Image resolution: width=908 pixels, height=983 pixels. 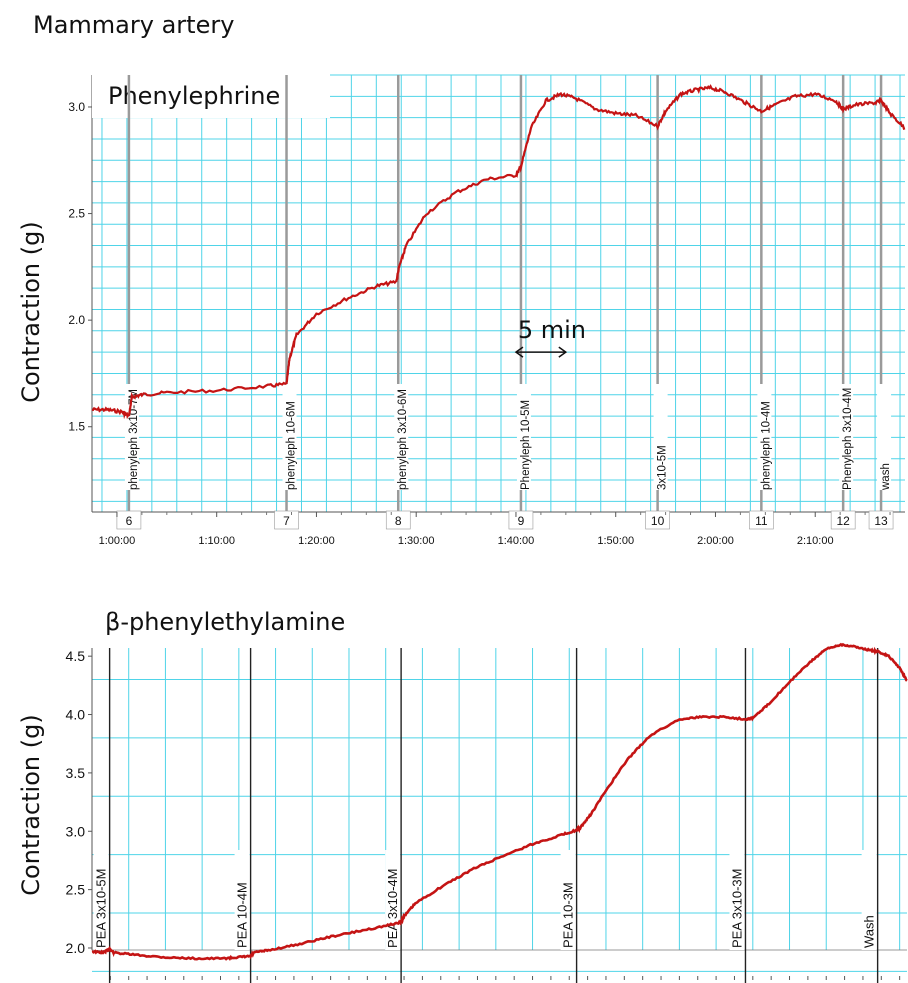 I want to click on pea-y-ticks: 2.0 2.5 3.0 3.5 4.0 4.5, so click(x=79, y=802).